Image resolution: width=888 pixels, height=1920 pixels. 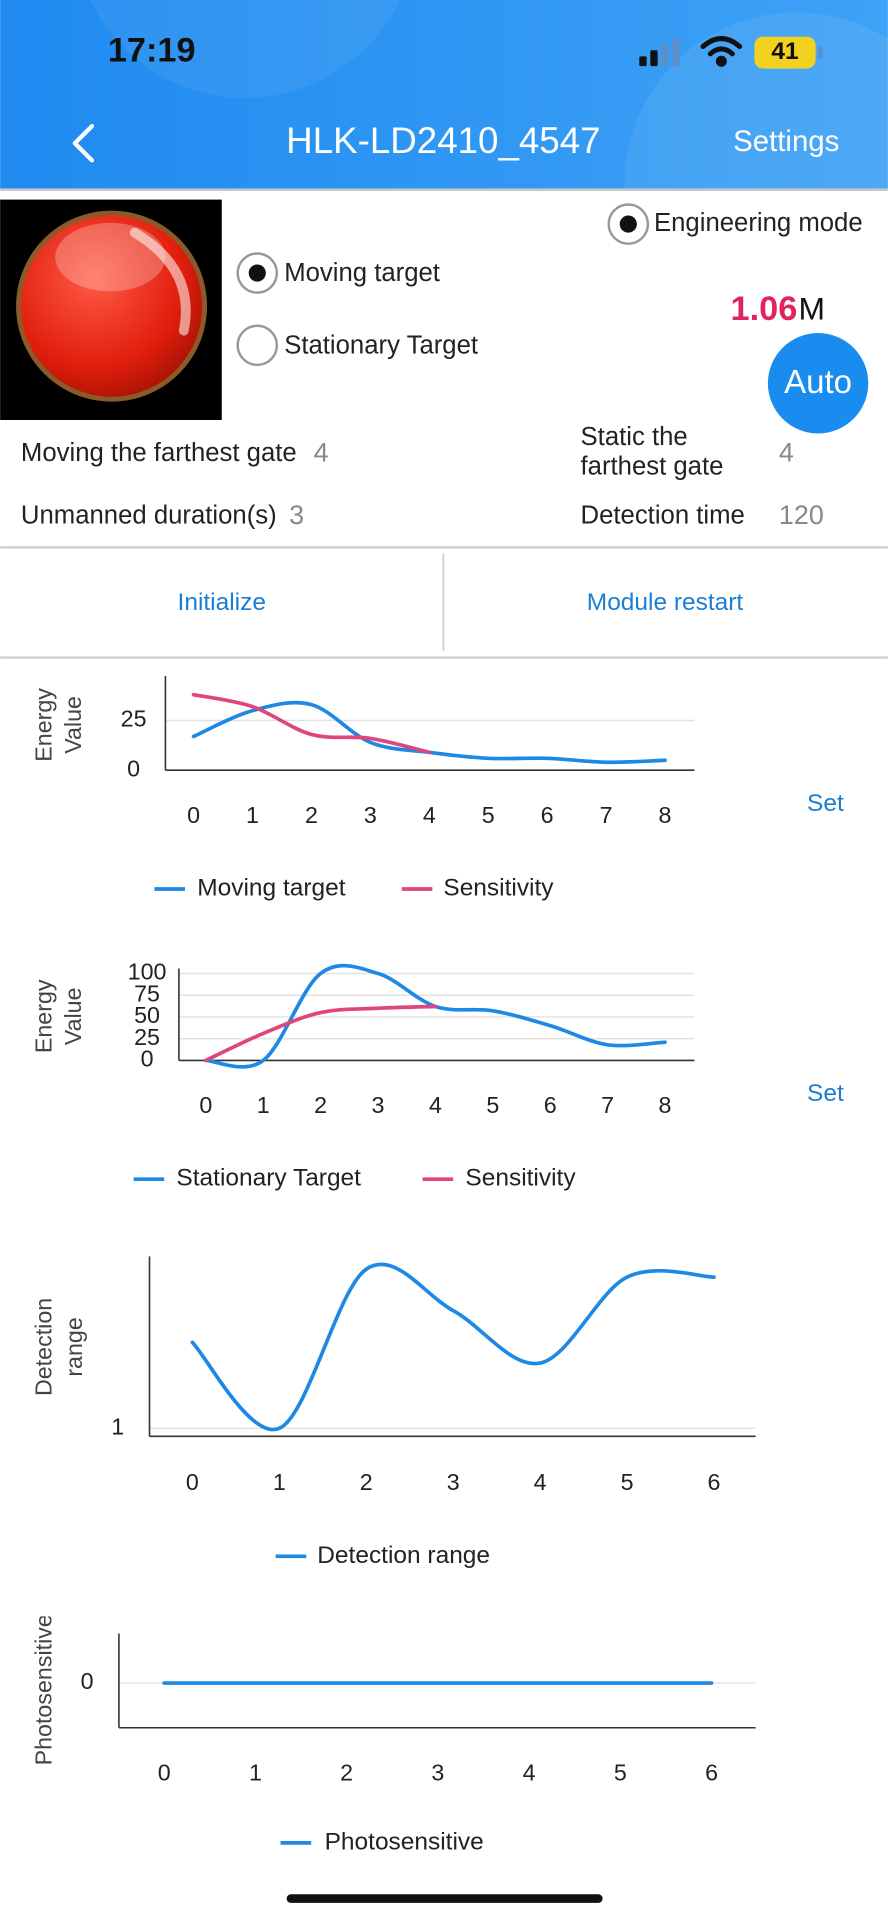 What do you see at coordinates (147, 1015) in the screenshot?
I see `y-tick-label: 50` at bounding box center [147, 1015].